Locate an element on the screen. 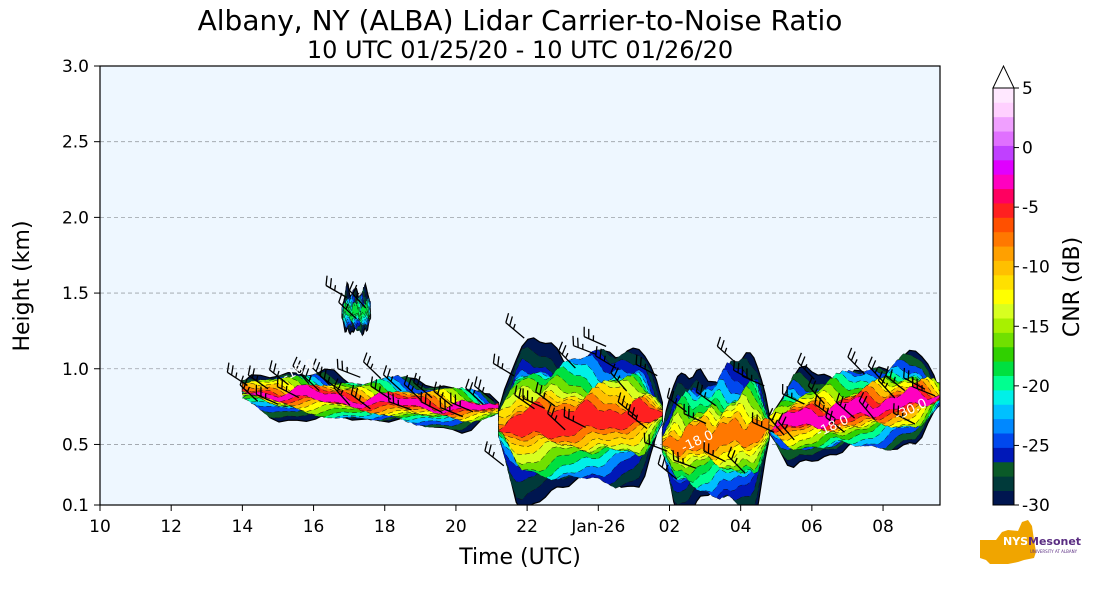 The height and width of the screenshot is (600, 1093). x-tick-label: 08 is located at coordinates (883, 527).